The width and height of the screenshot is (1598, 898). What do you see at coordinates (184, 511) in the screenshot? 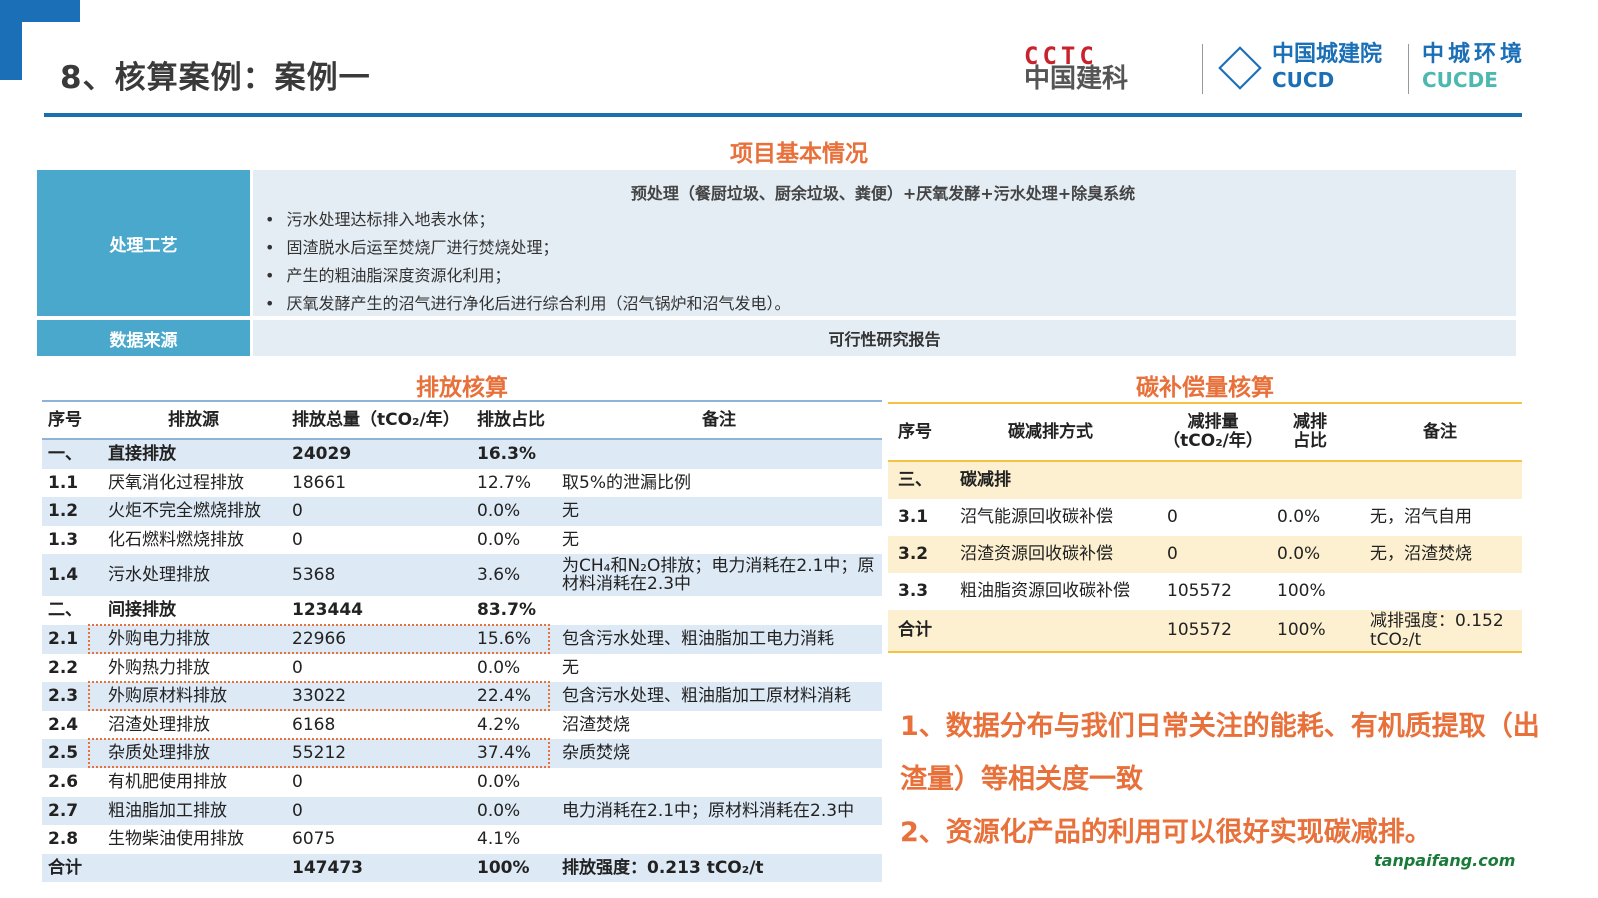
I see `row-source: 火炬不完全燃烧排放` at bounding box center [184, 511].